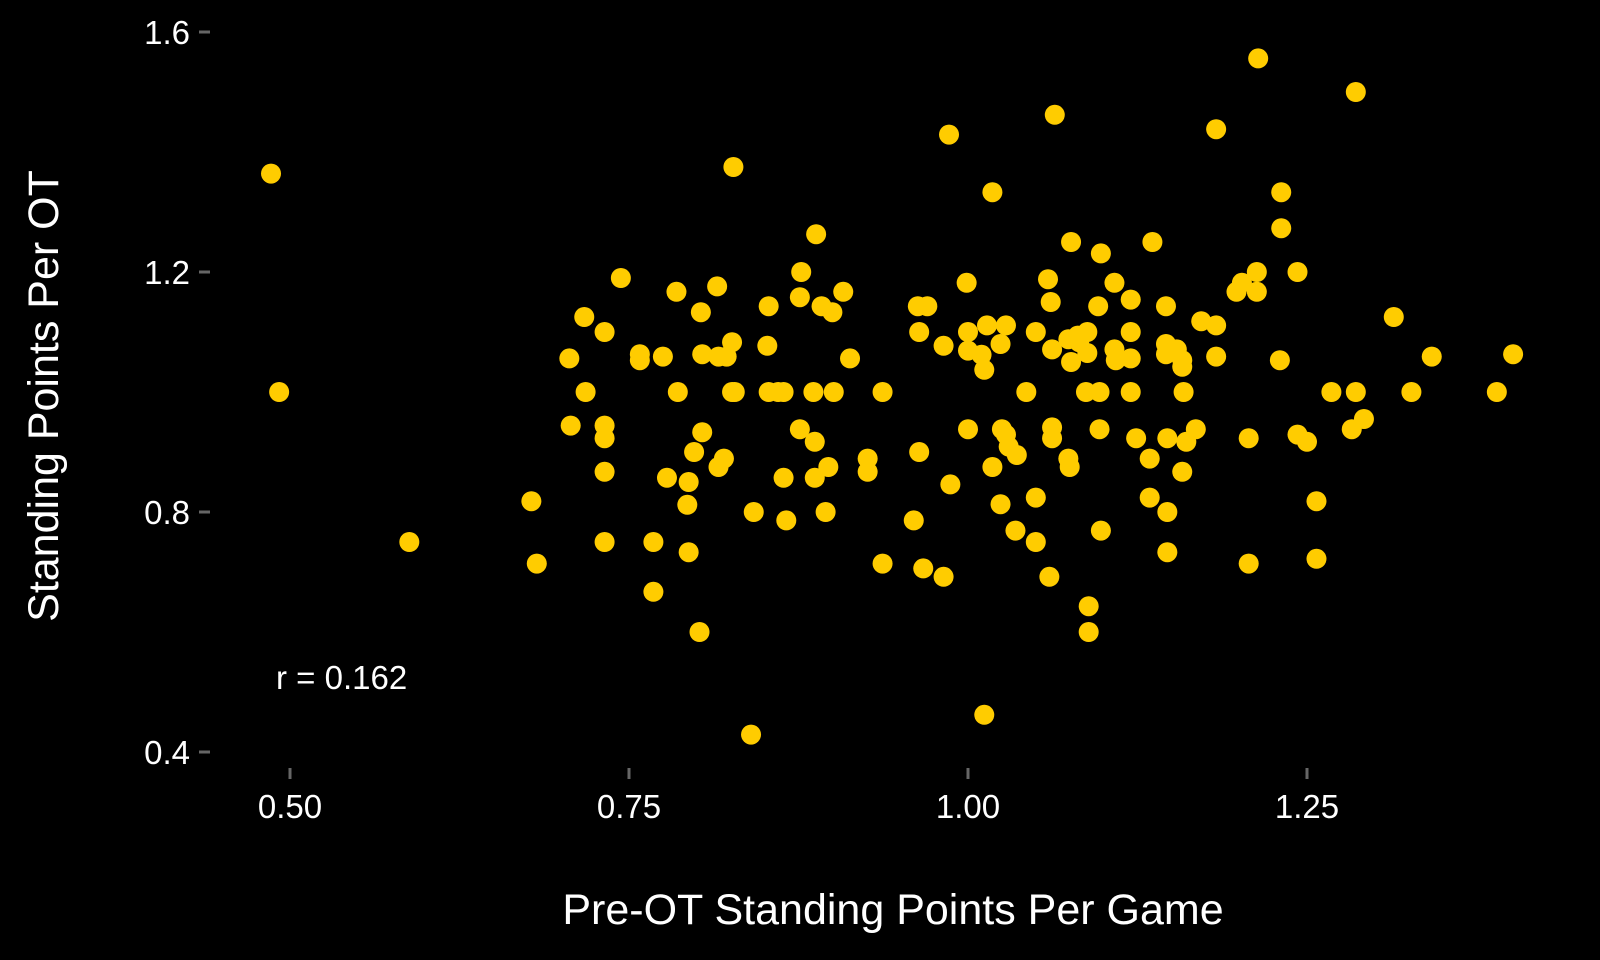  I want to click on x-axis: 0.50 0.75 1.00 1.25, so click(798, 796).